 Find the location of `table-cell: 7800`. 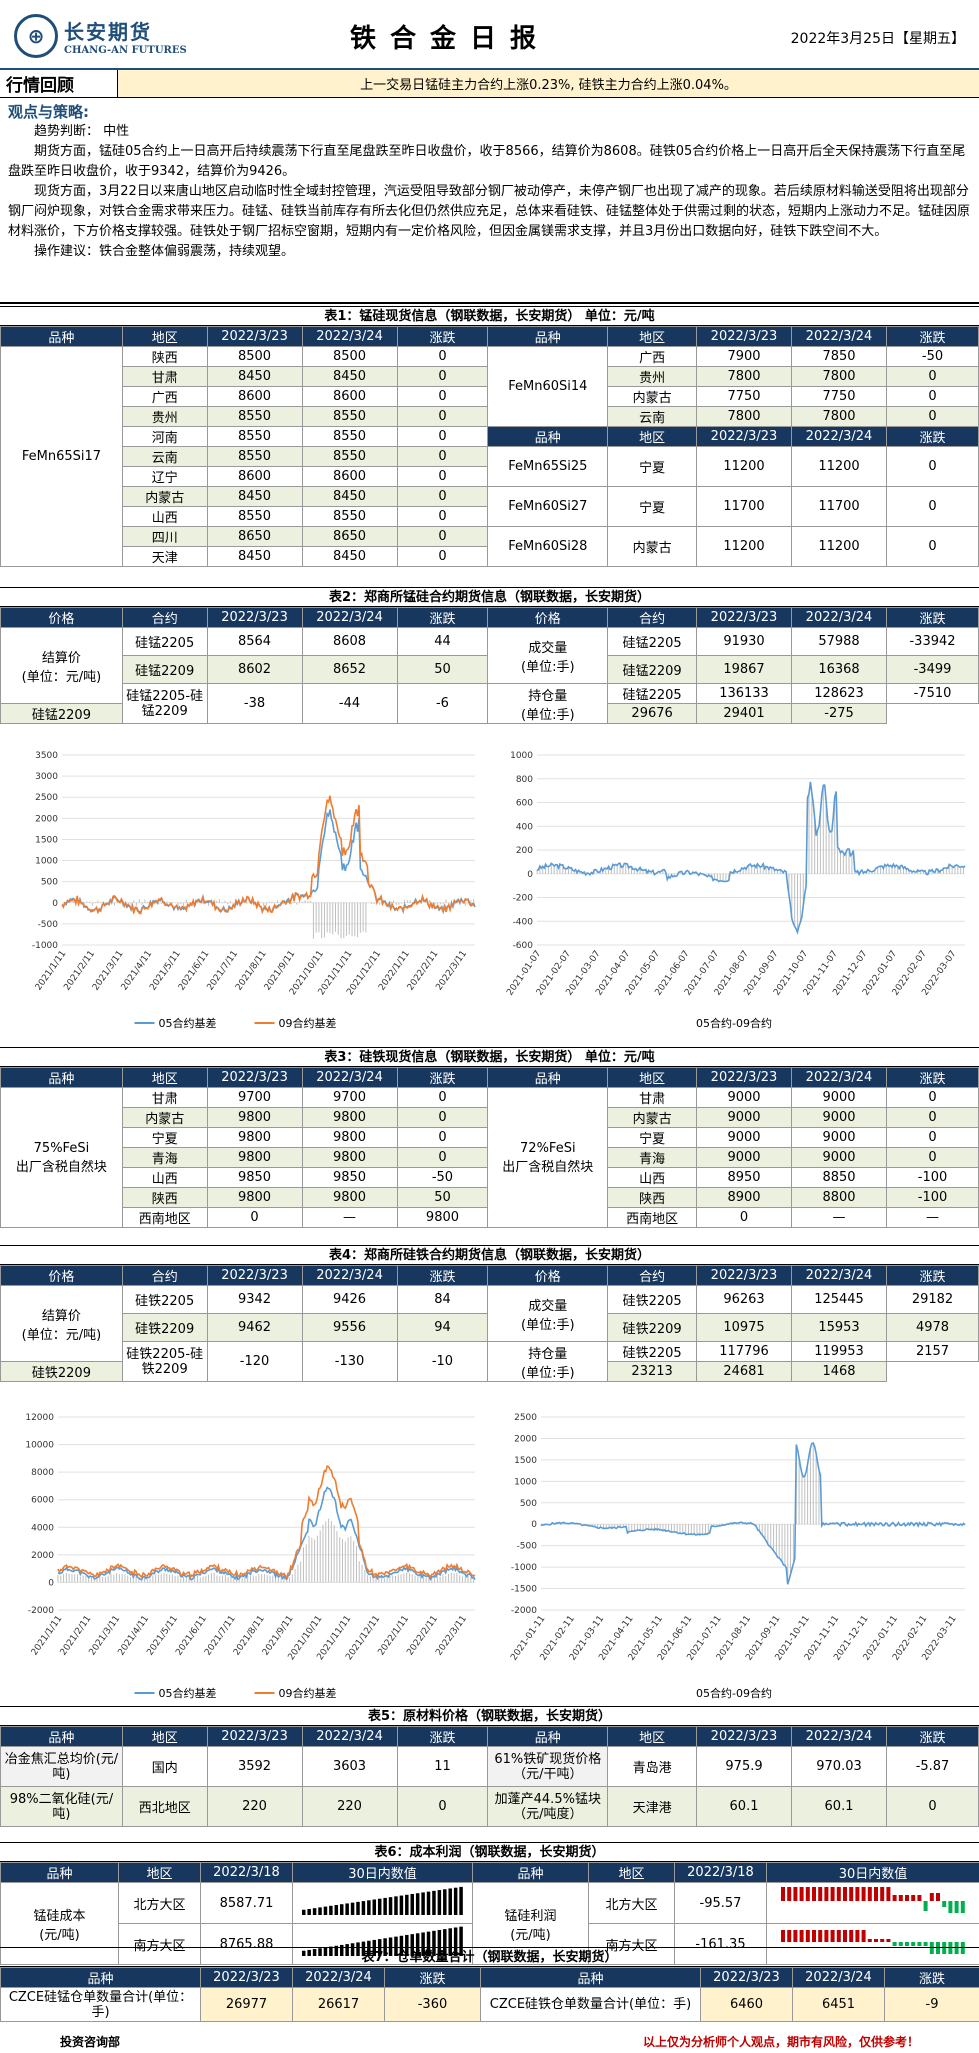

table-cell: 7800 is located at coordinates (839, 376).